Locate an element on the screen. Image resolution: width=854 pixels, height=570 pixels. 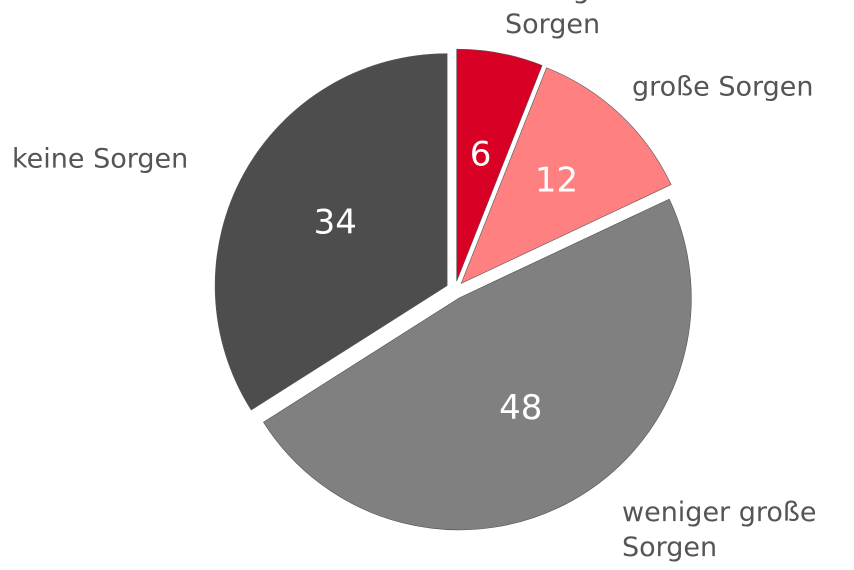
value-label: 6 is located at coordinates (481, 154).